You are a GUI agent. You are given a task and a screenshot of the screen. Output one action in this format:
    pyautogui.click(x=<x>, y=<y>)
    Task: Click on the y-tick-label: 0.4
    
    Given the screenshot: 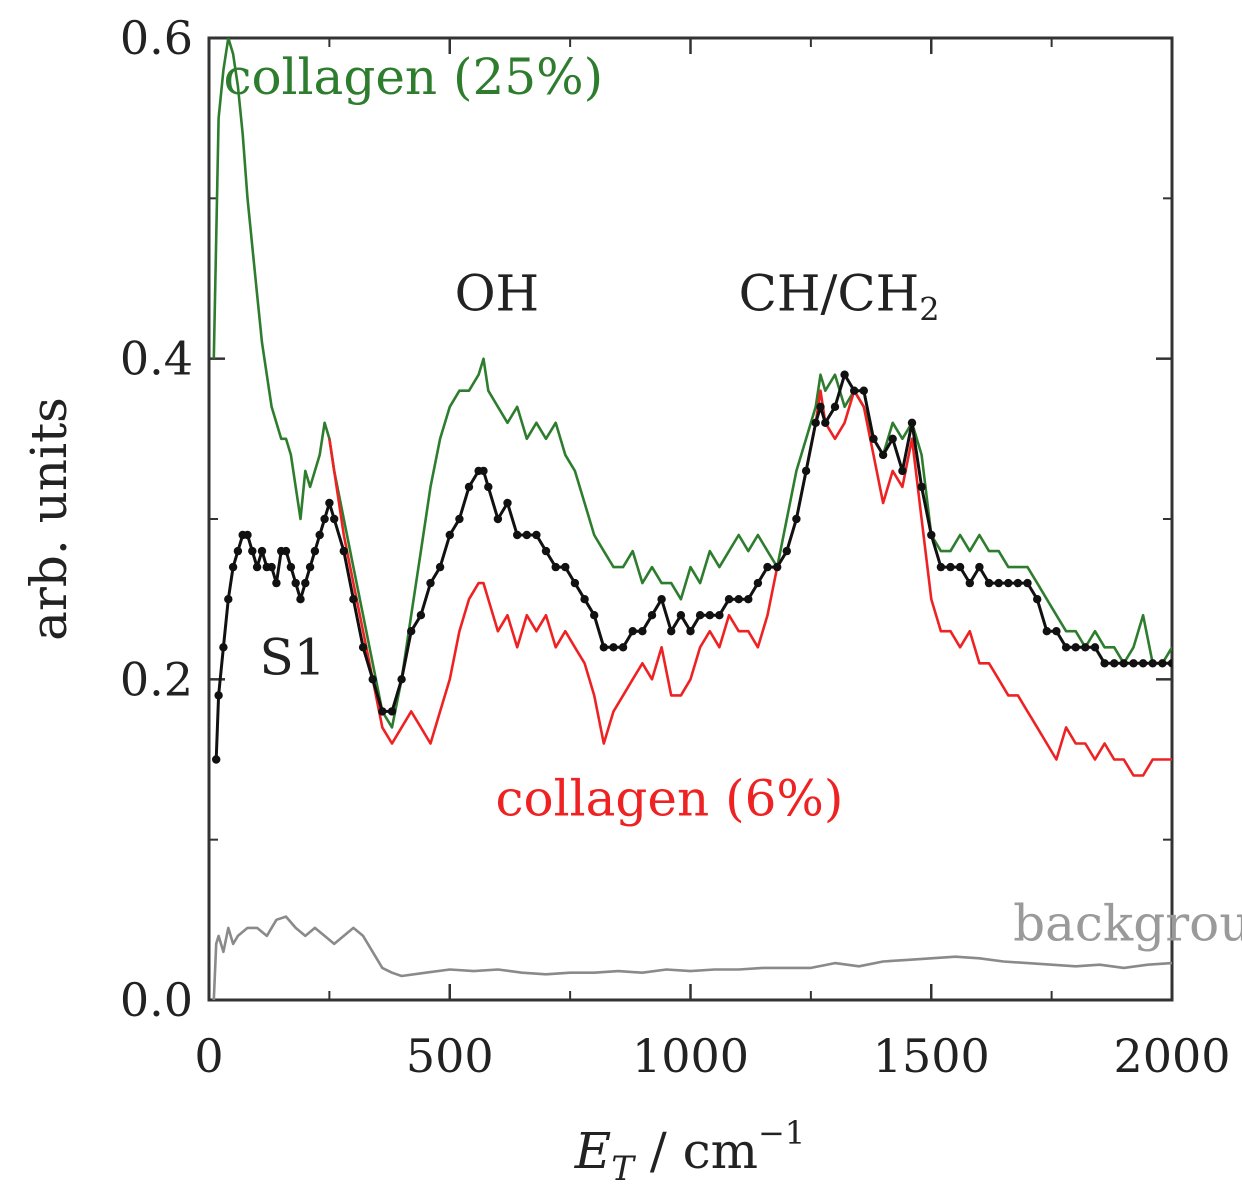 What is the action you would take?
    pyautogui.click(x=156, y=359)
    